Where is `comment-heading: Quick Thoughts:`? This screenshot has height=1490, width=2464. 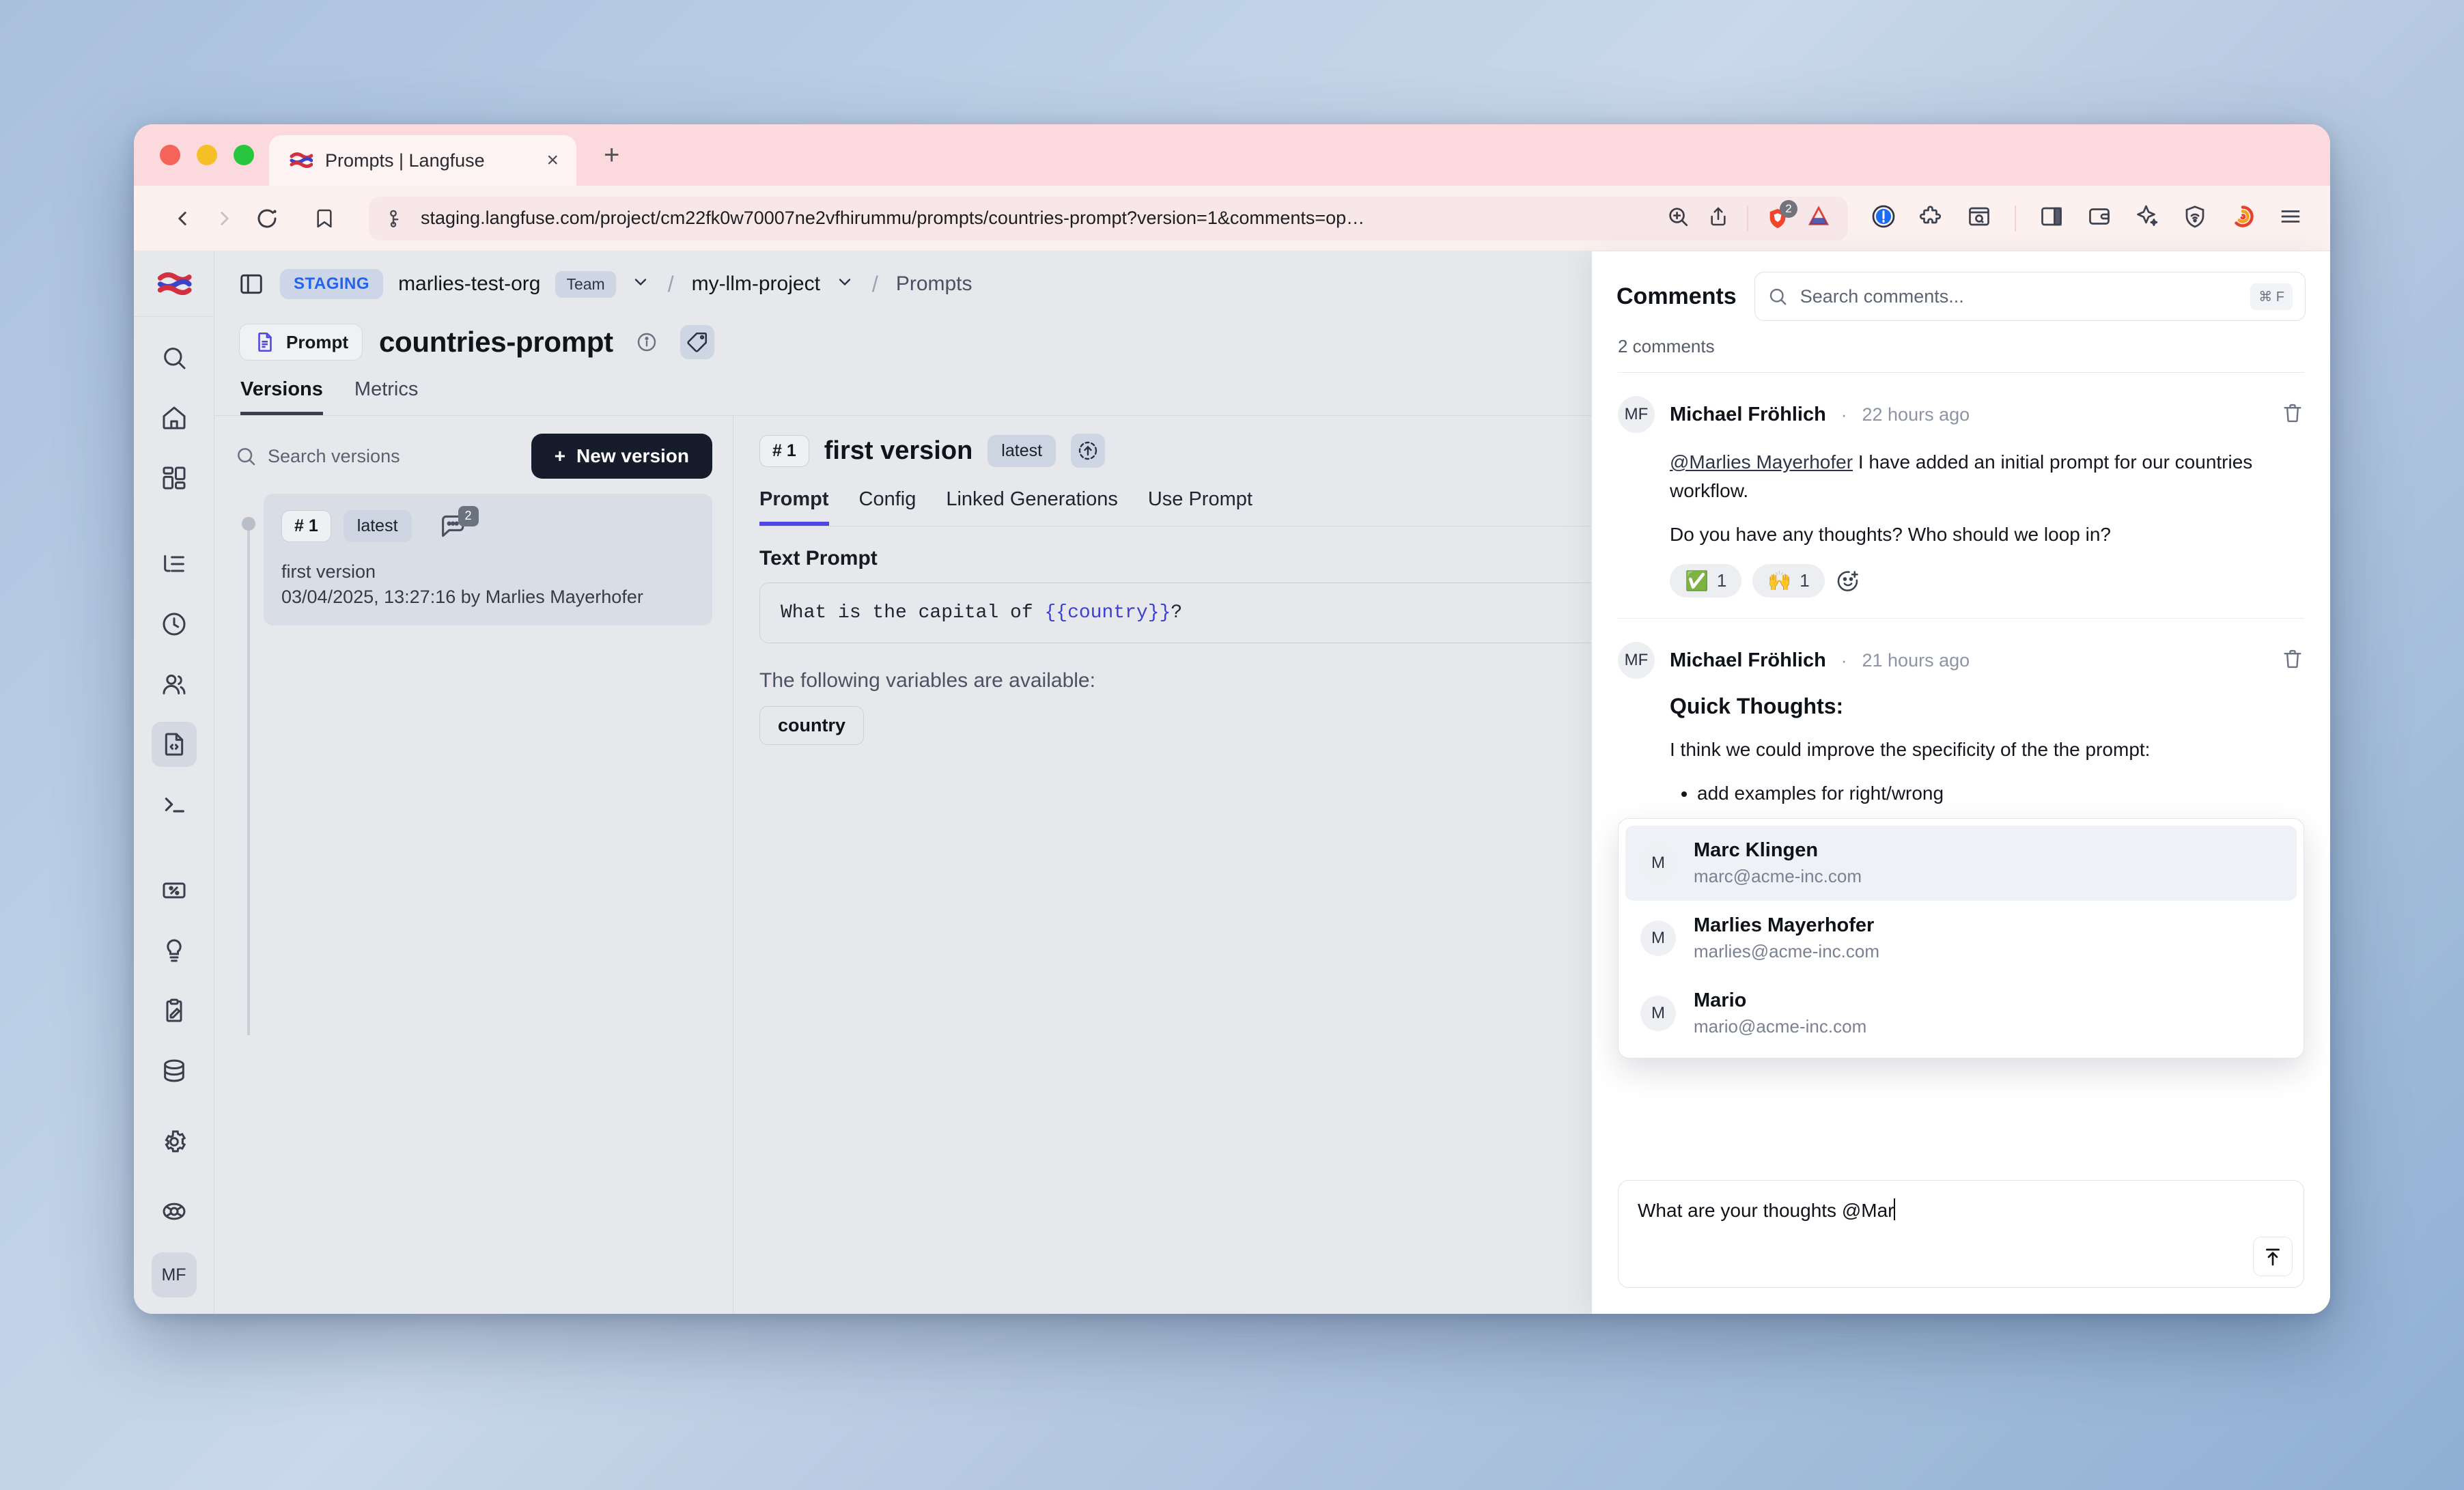 comment-heading: Quick Thoughts: is located at coordinates (1757, 706).